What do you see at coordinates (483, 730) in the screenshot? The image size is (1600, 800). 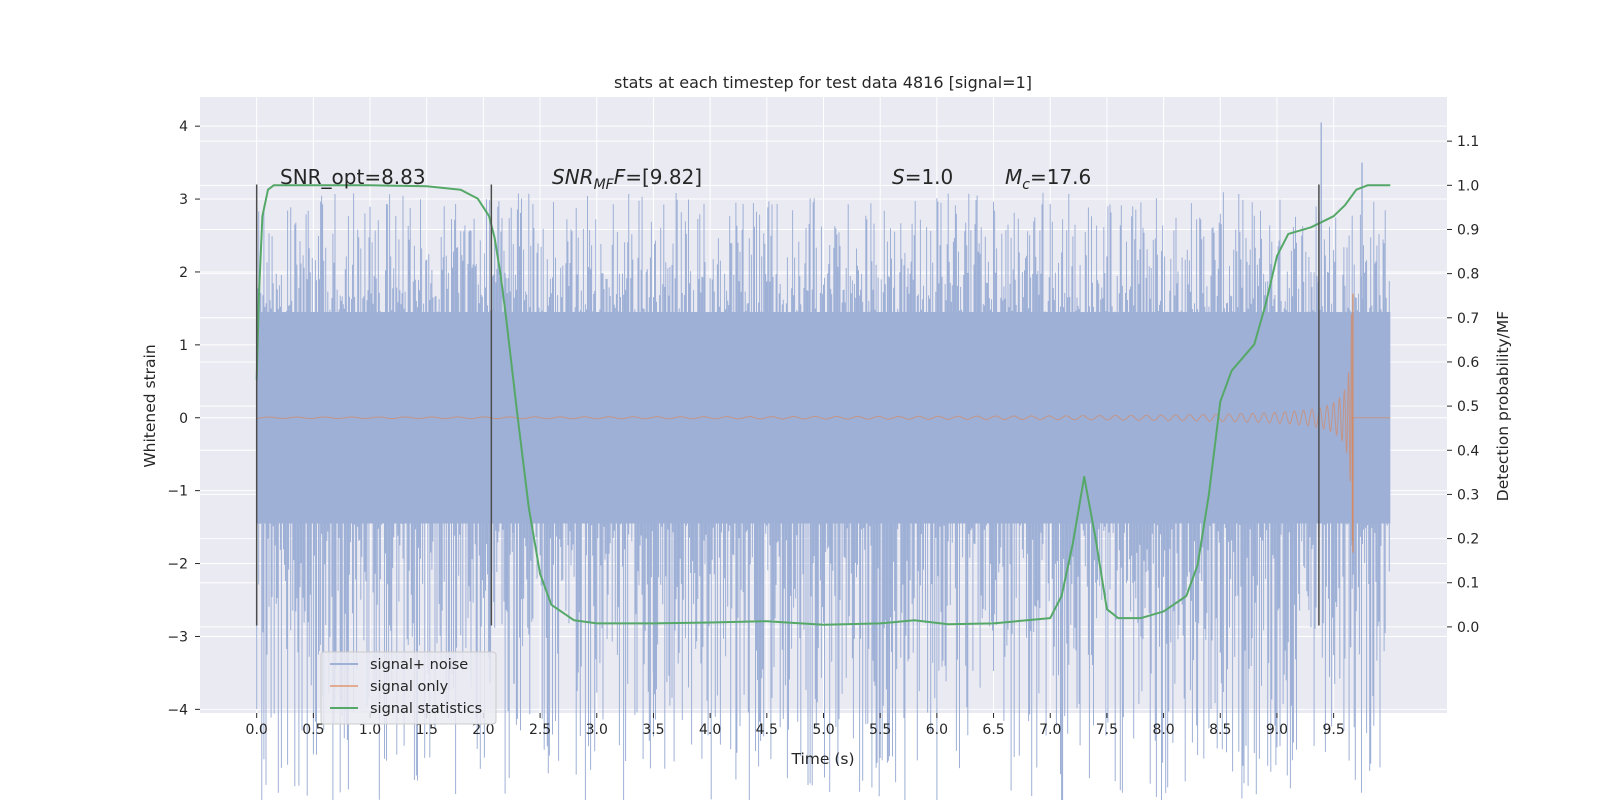 I see `x-tick-label: 2.0` at bounding box center [483, 730].